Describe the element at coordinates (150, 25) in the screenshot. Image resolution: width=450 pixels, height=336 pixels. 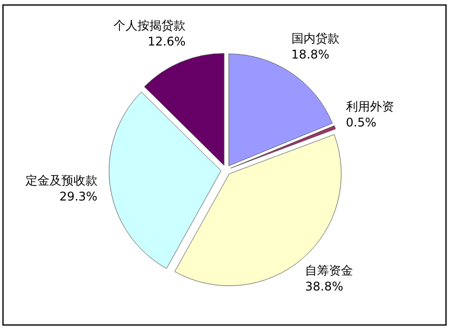
I see `slice-label: 个人按揭贷款` at that location.